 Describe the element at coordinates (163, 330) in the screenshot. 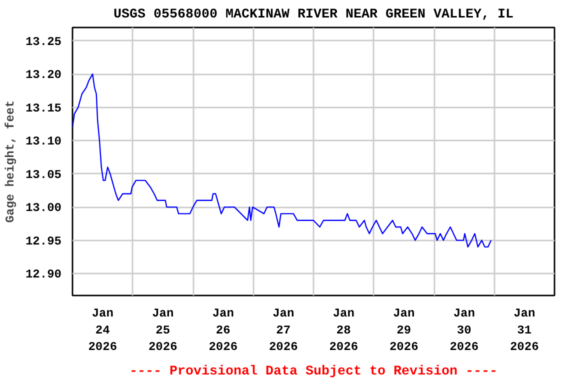

I see `x-tick-label: Jan 25 2026` at that location.